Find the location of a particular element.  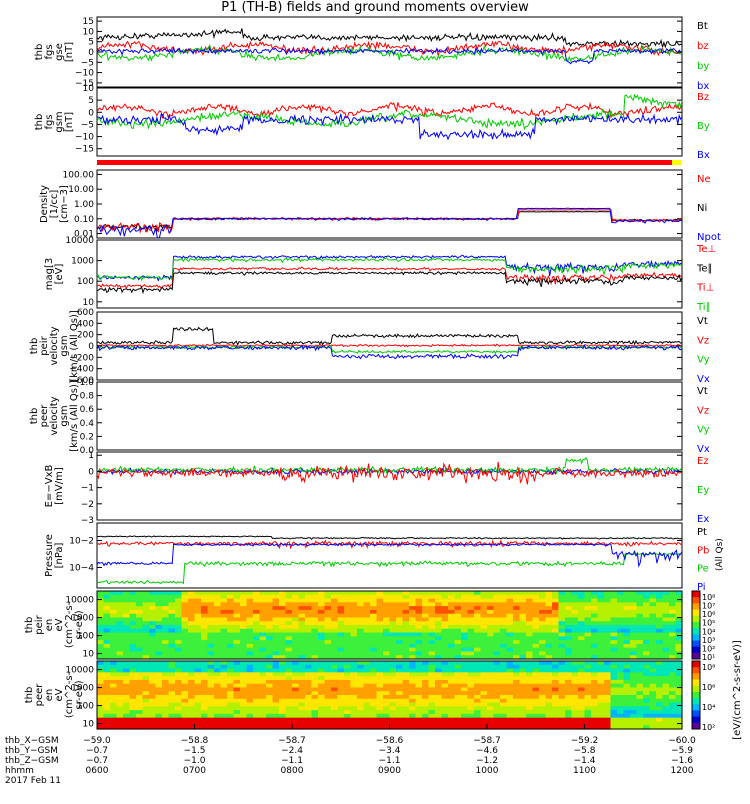

legend-efield-item: Ez is located at coordinates (703, 461).